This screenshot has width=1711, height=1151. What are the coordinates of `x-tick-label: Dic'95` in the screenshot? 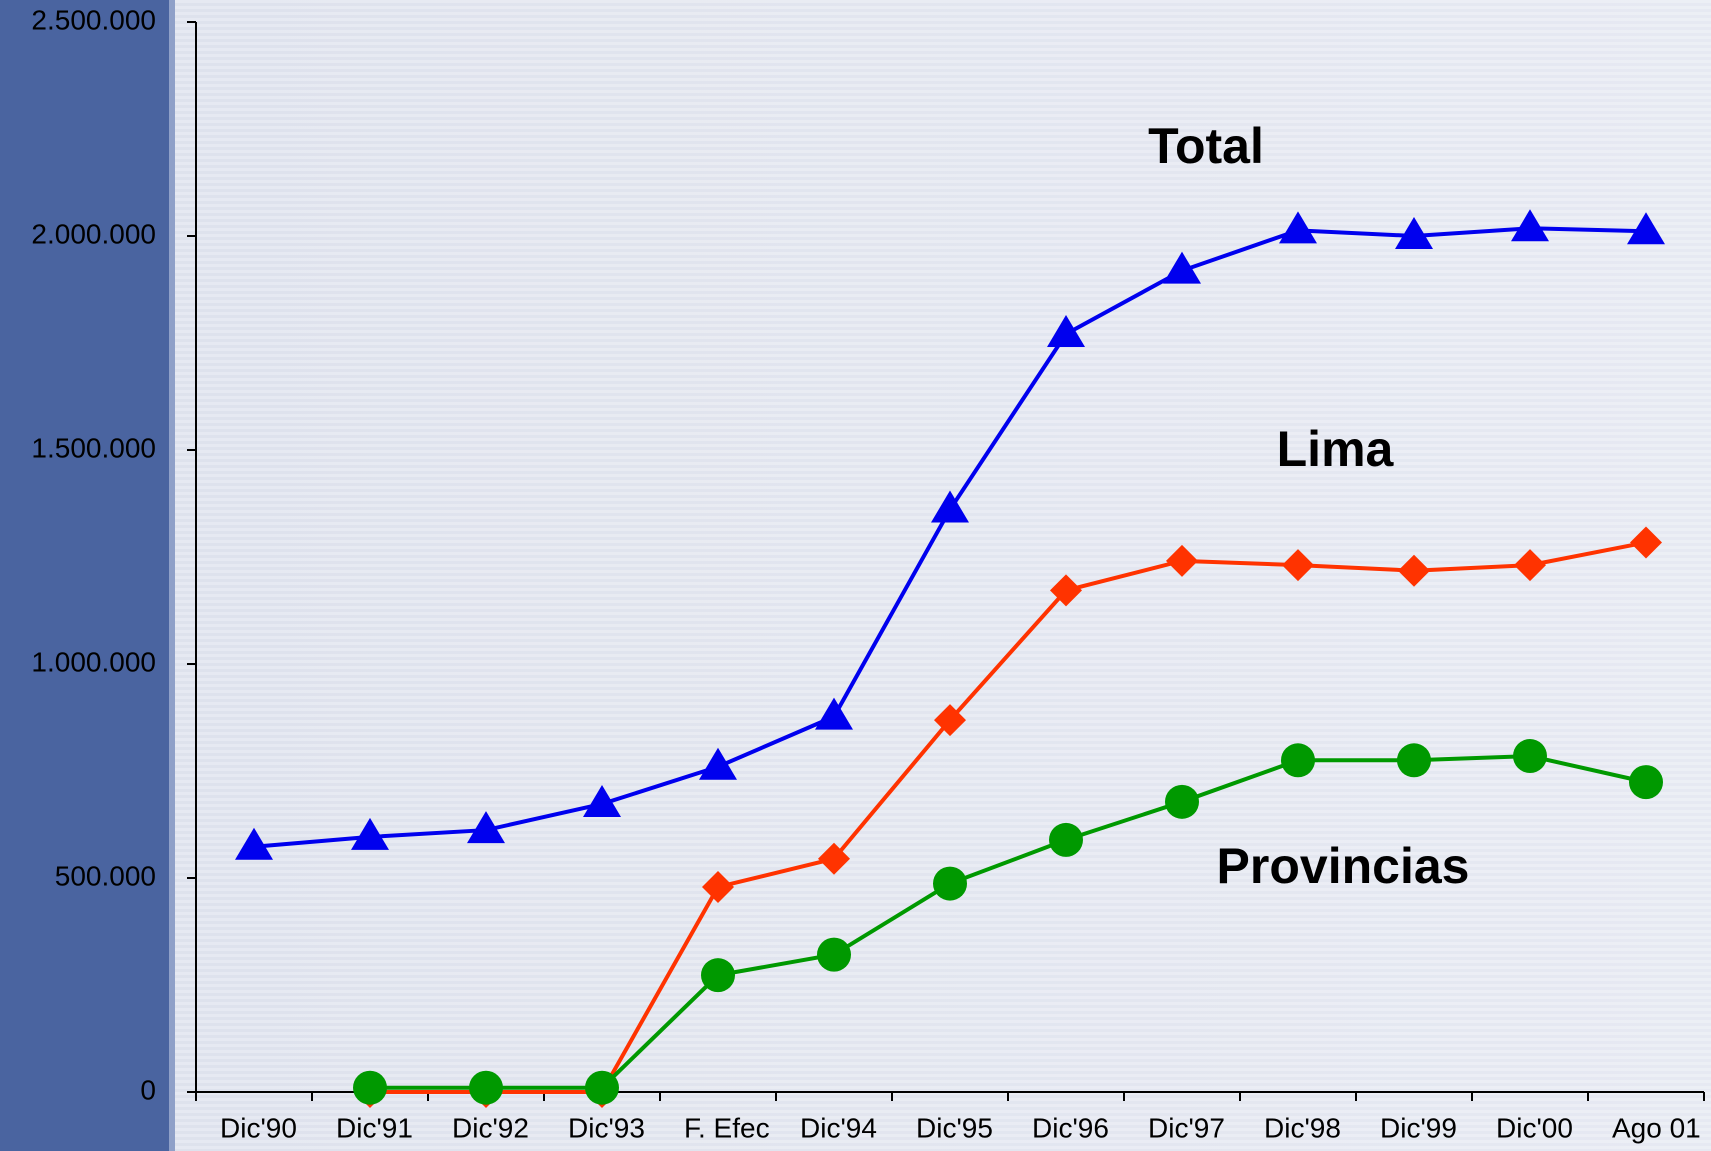 It's located at (954, 1127).